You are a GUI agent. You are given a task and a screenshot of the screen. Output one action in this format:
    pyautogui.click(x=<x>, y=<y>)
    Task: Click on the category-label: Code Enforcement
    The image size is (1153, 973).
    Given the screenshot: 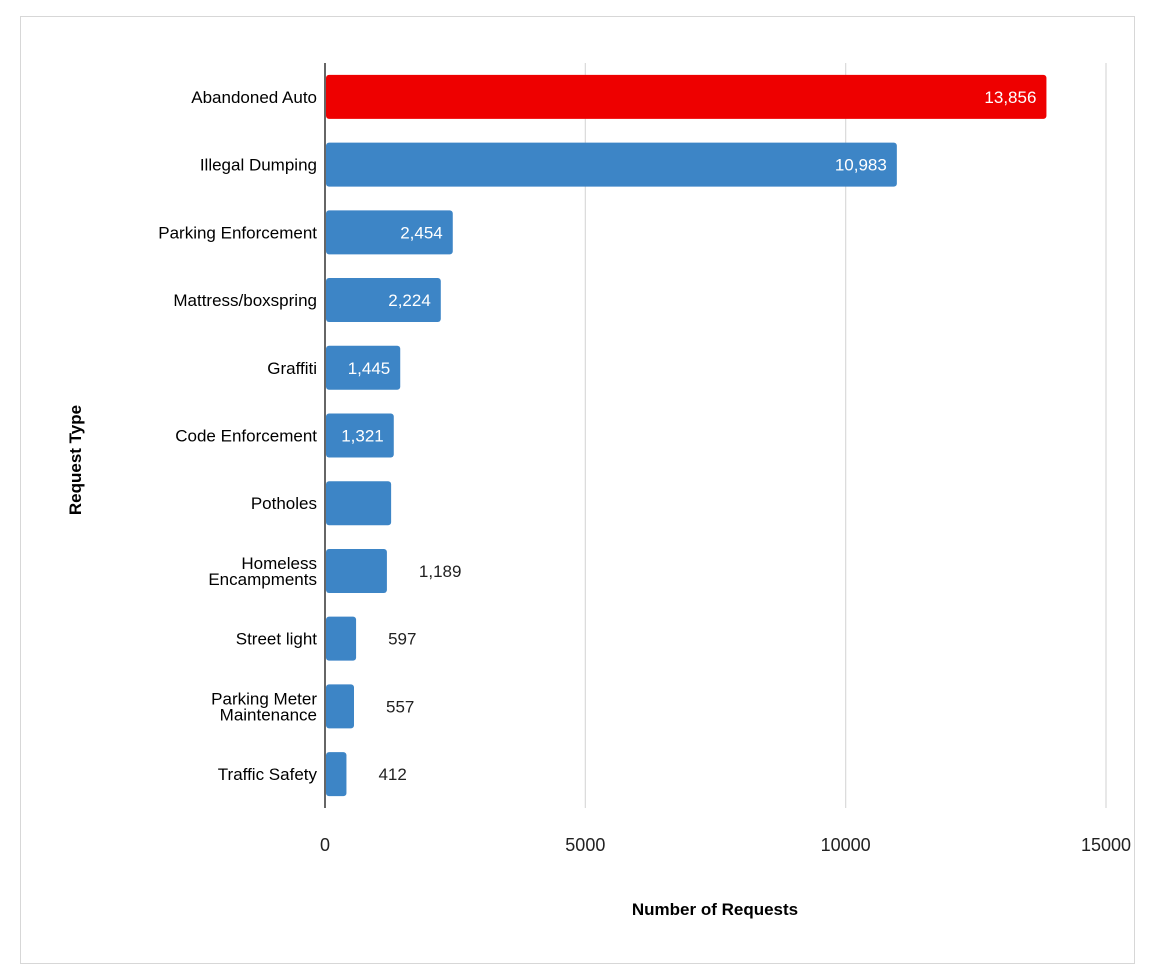 What is the action you would take?
    pyautogui.click(x=246, y=436)
    